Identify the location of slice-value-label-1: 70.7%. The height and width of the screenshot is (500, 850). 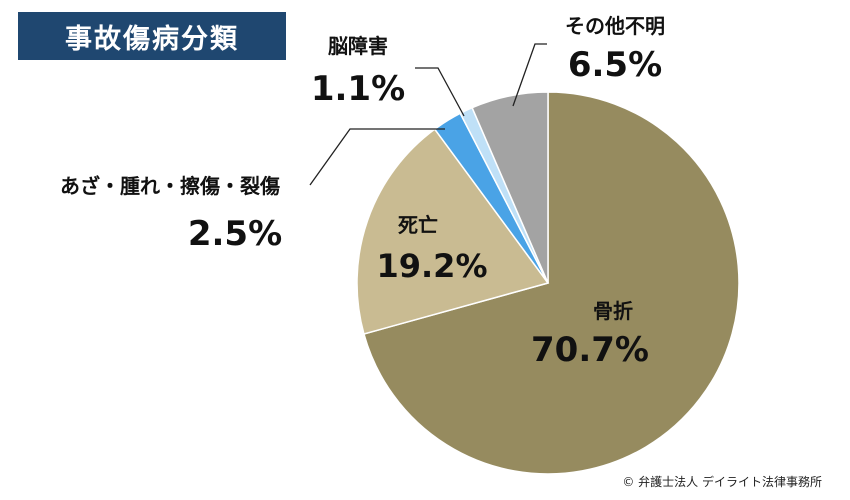
(590, 350).